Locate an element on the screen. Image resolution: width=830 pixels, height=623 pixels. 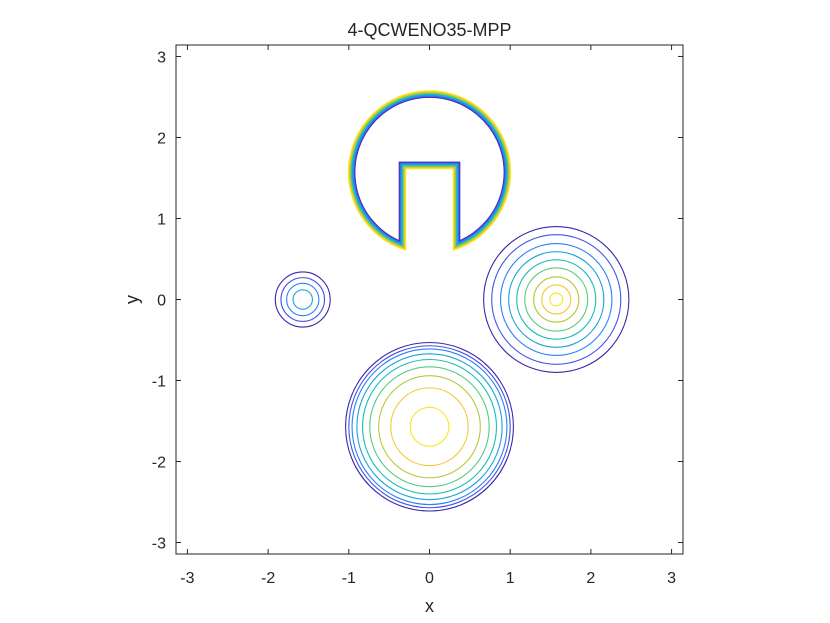
x-tick-label: -2 is located at coordinates (268, 578).